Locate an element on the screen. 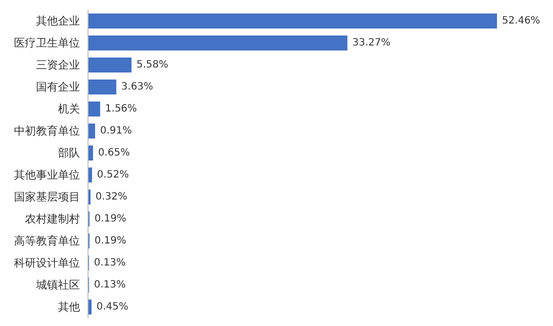 The width and height of the screenshot is (553, 326). data-label: 52.46% is located at coordinates (521, 21).